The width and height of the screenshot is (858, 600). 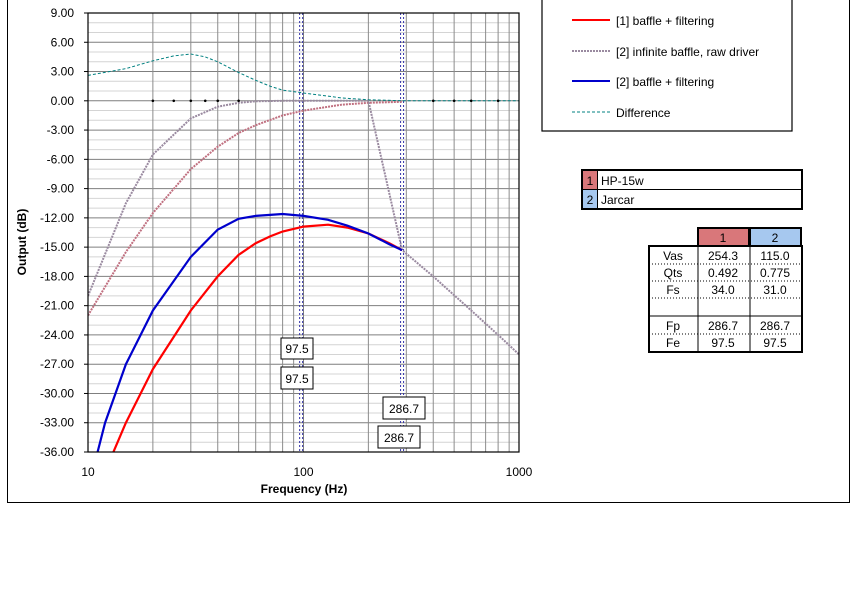 What do you see at coordinates (622, 181) in the screenshot?
I see `driver-1-name: HP-15w` at bounding box center [622, 181].